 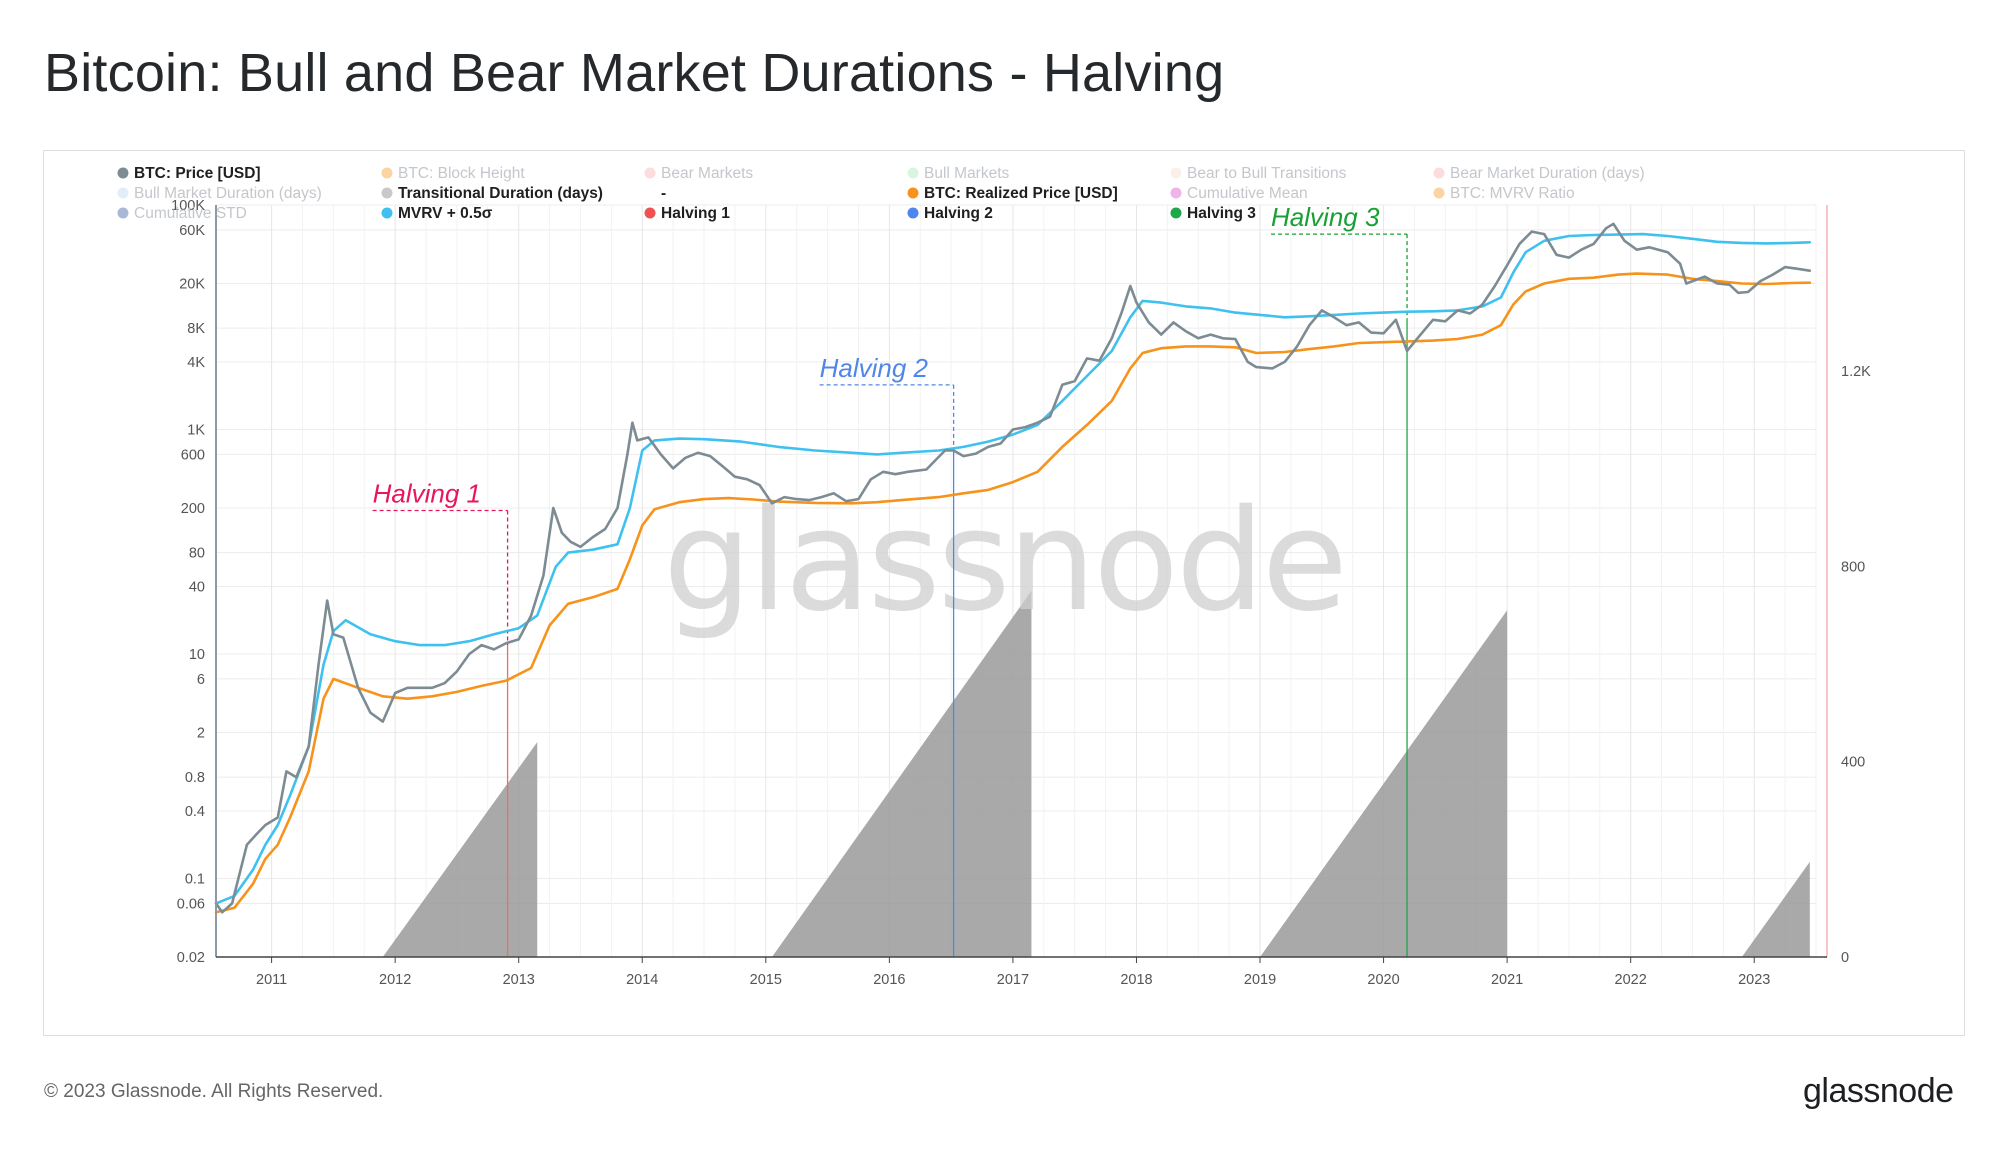 What do you see at coordinates (201, 680) in the screenshot?
I see `y-left-tick-label: 6` at bounding box center [201, 680].